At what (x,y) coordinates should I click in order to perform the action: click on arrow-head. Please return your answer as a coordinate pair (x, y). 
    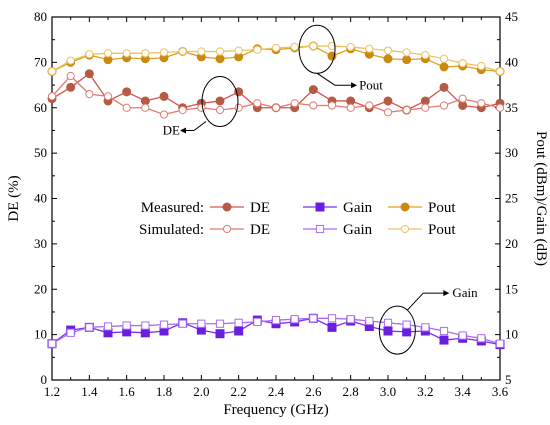
    Looking at the image, I should click on (446, 293).